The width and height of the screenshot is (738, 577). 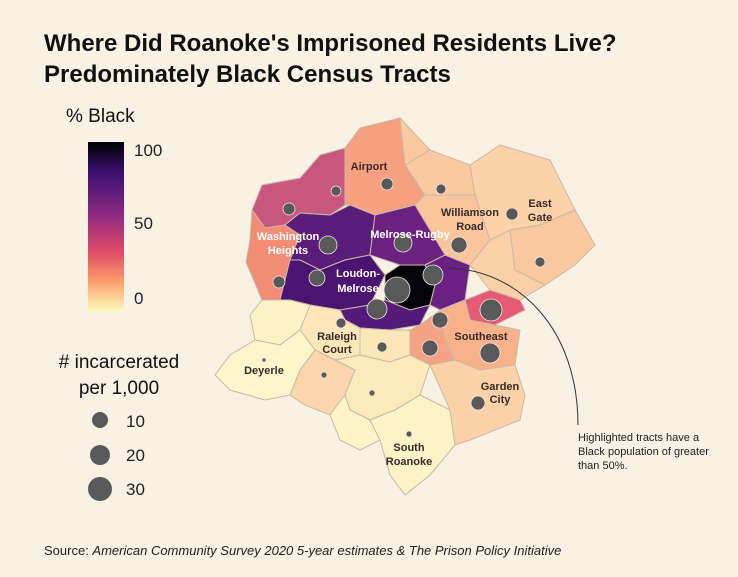 What do you see at coordinates (478, 403) in the screenshot?
I see `dot-garden-city` at bounding box center [478, 403].